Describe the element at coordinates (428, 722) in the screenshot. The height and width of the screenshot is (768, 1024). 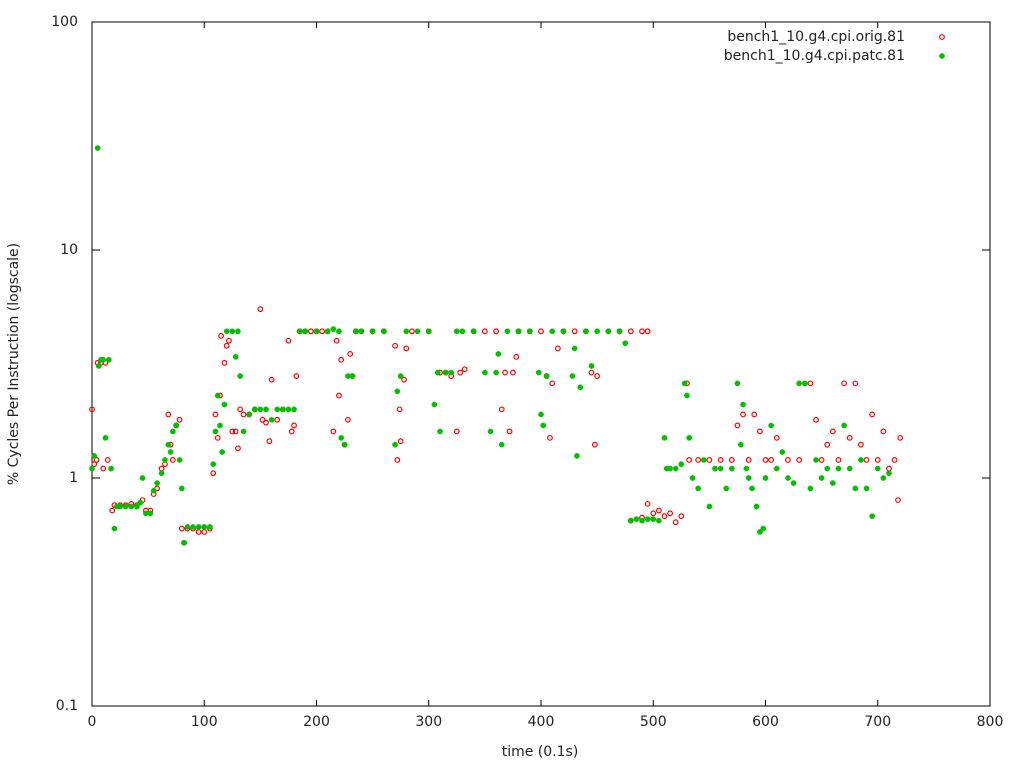
I see `x-tick-label: 300` at that location.